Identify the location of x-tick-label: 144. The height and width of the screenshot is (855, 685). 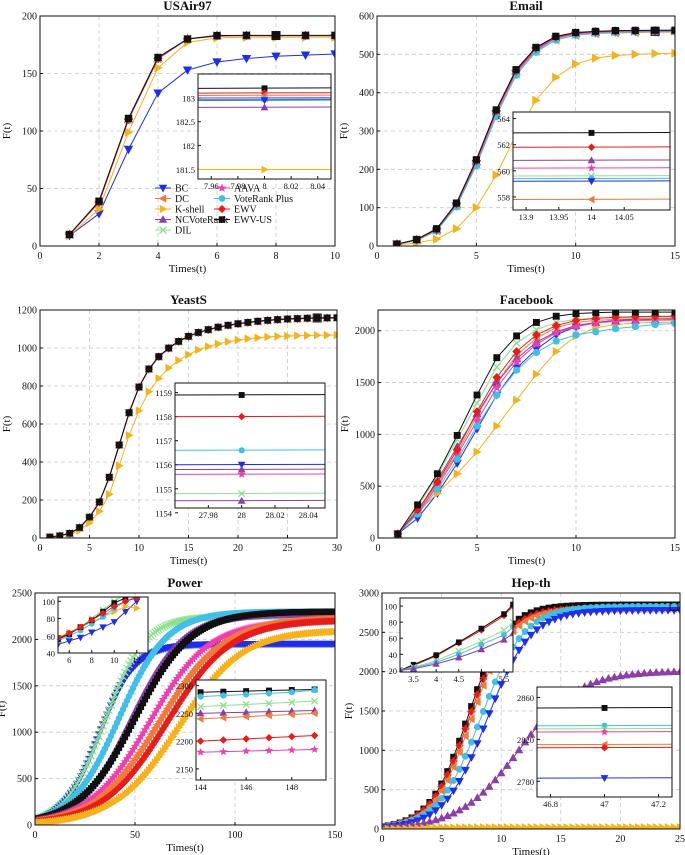
(201, 787).